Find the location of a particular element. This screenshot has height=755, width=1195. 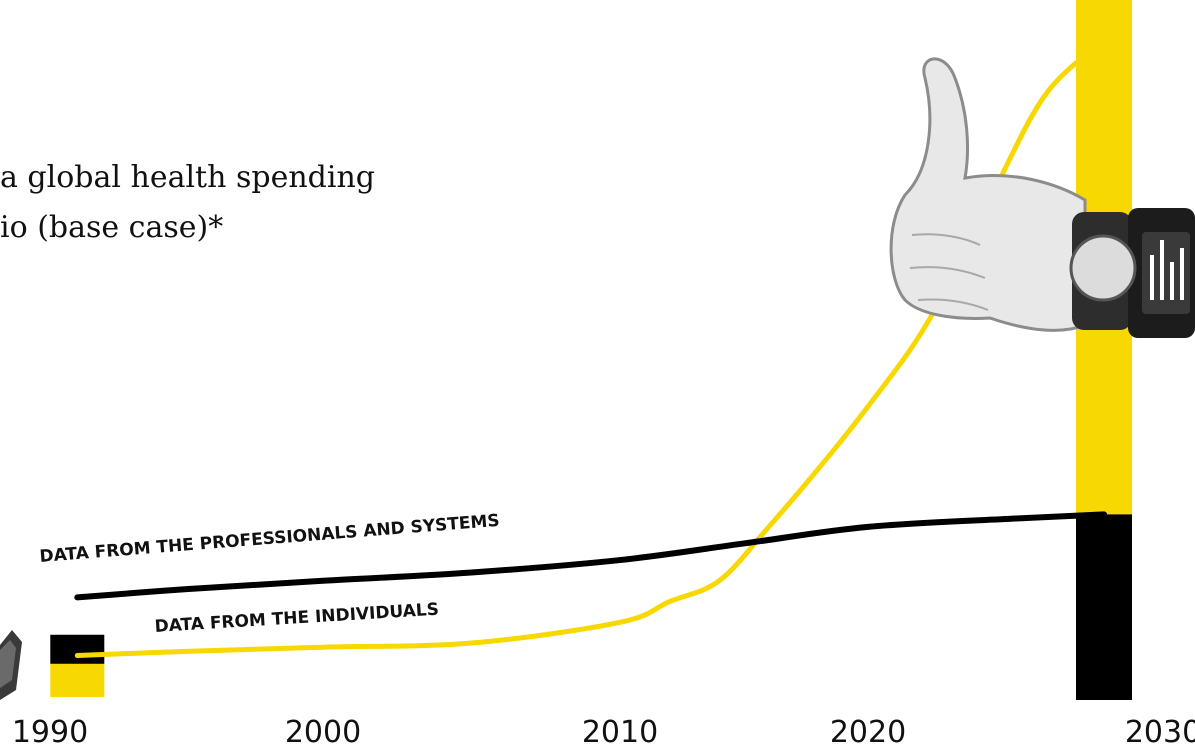

end-bar-yellow-1991 is located at coordinates (77, 680).